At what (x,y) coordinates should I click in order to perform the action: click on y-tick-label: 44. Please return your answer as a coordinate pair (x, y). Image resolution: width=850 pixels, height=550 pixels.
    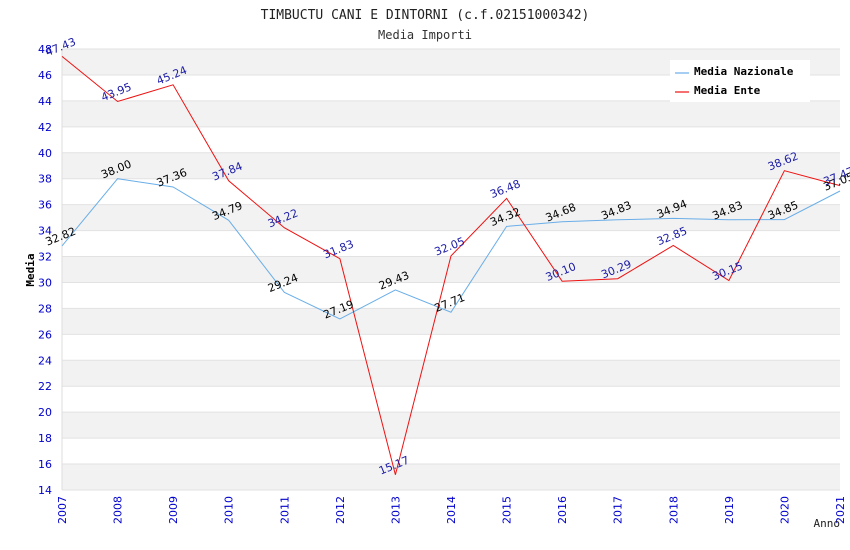
    Looking at the image, I should click on (45, 101).